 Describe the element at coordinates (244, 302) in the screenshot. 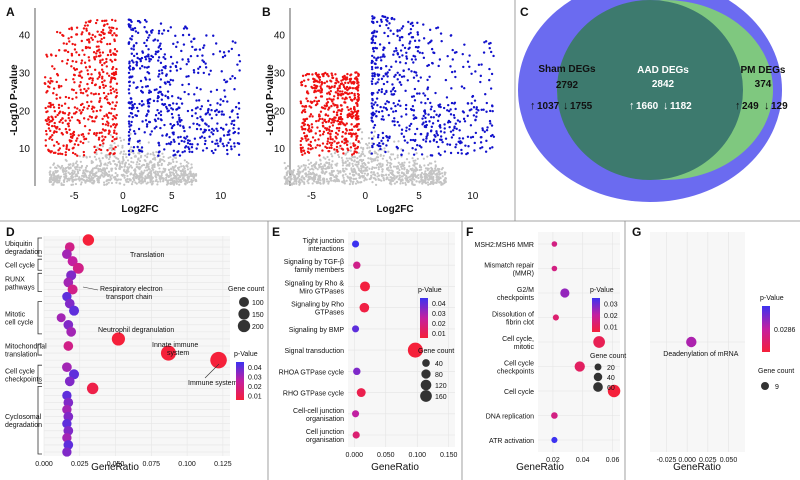

I see `size-legend-dot` at that location.